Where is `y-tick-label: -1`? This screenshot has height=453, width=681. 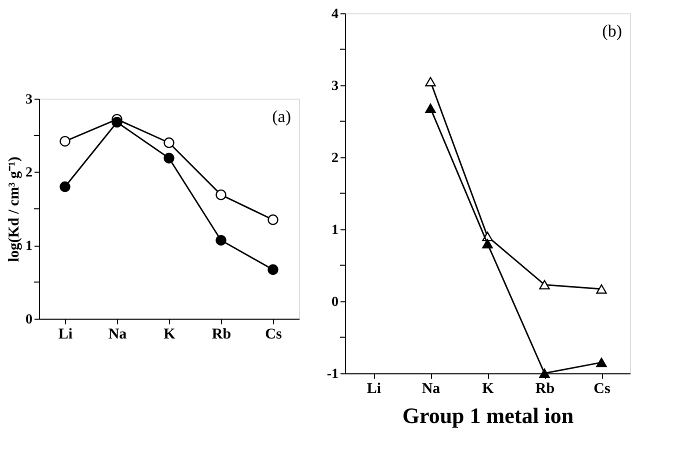
y-tick-label: -1 is located at coordinates (332, 374).